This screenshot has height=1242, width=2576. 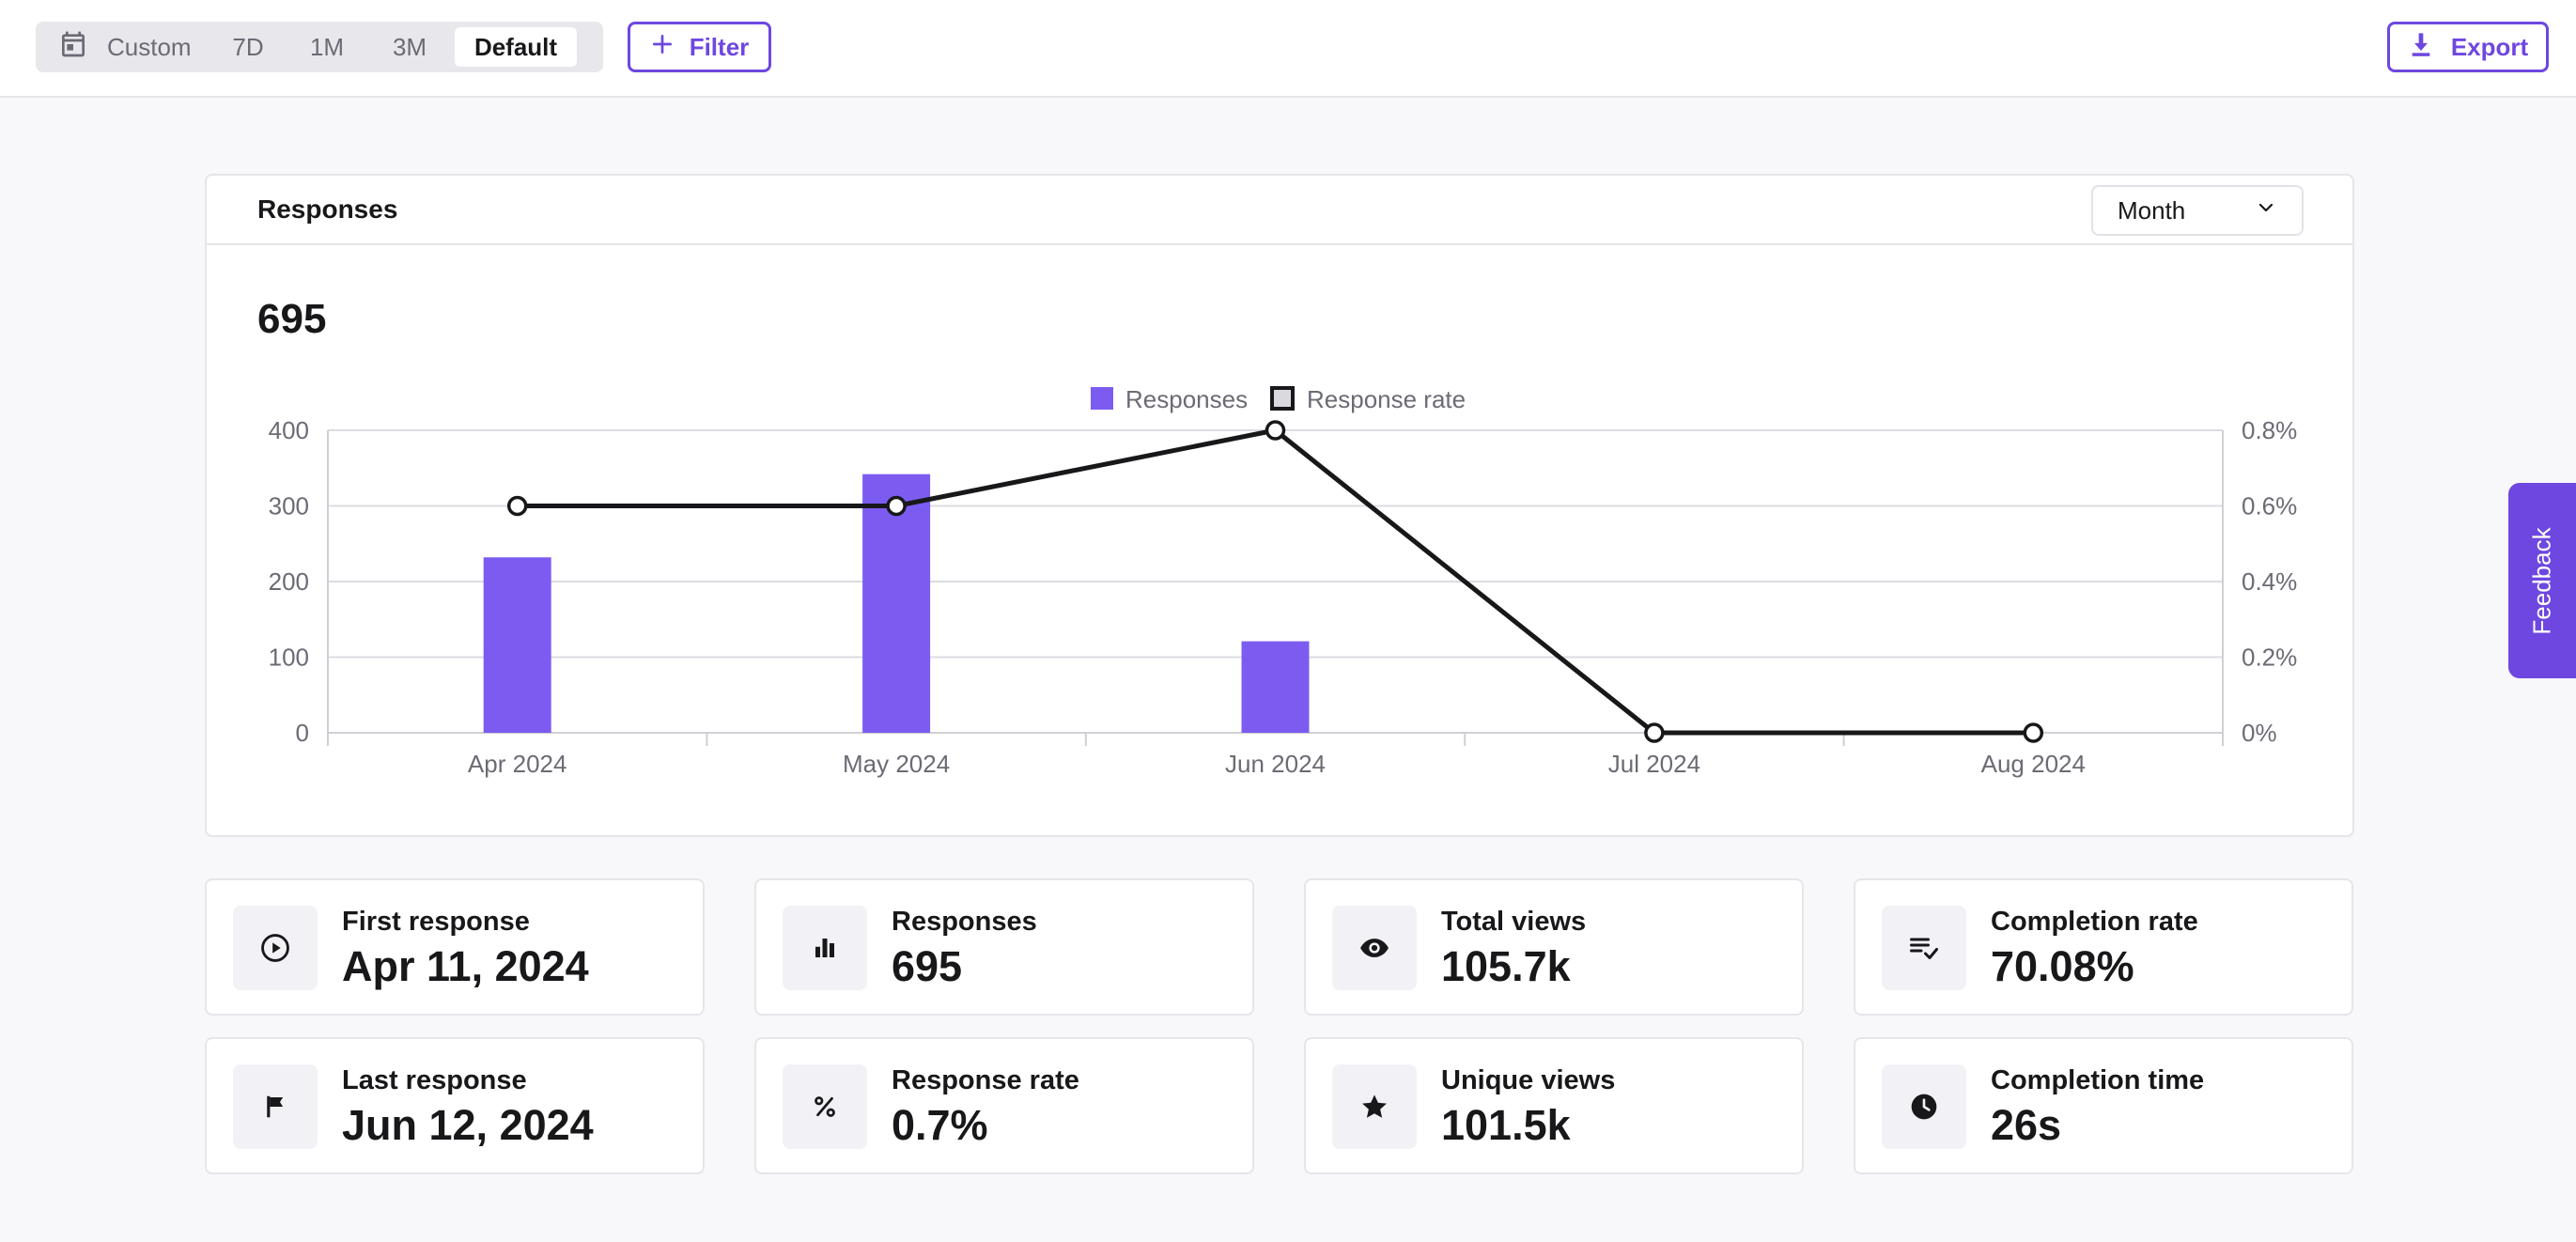 What do you see at coordinates (276, 1106) in the screenshot?
I see `flag-icon` at bounding box center [276, 1106].